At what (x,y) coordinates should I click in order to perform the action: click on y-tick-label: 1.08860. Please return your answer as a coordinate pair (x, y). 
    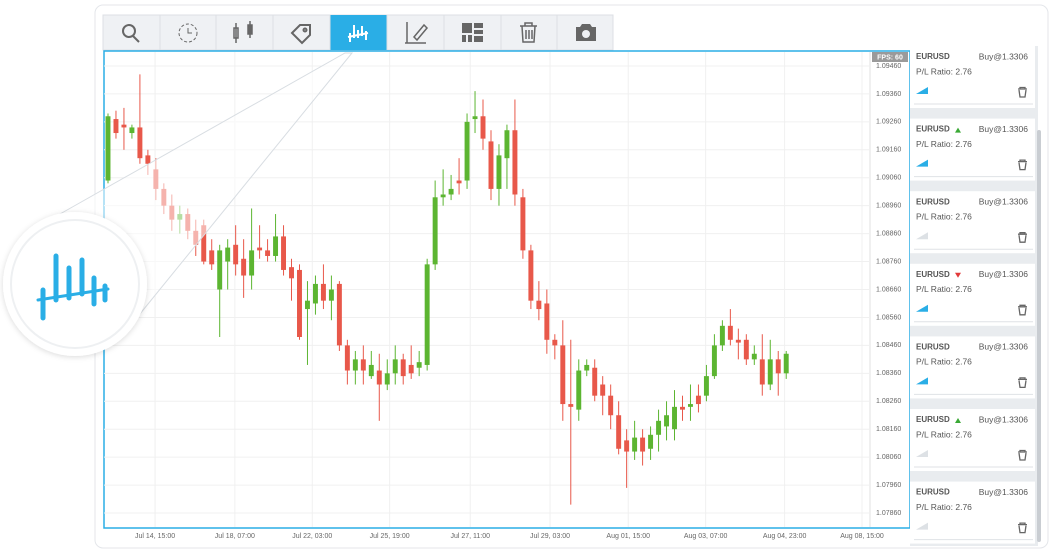
    Looking at the image, I should click on (888, 233).